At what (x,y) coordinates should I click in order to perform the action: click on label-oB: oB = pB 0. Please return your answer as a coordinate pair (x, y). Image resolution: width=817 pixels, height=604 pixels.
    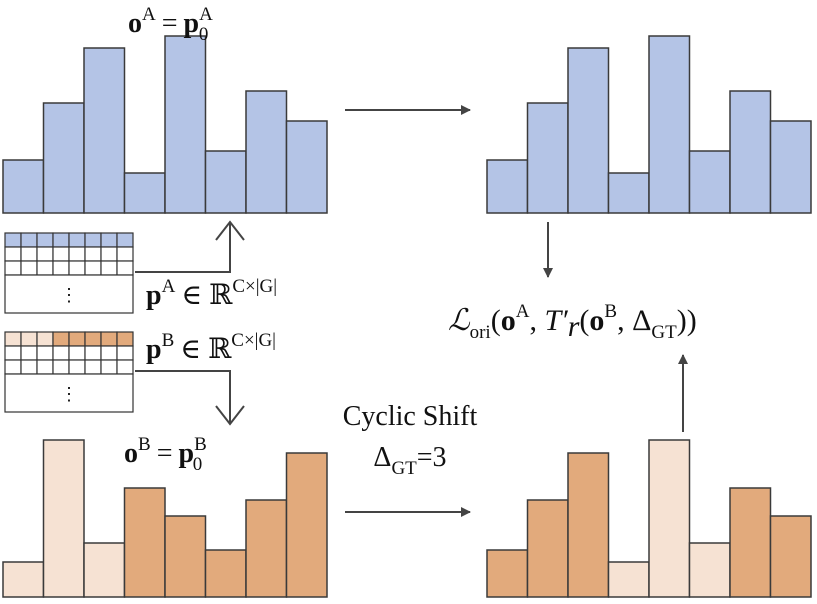
    Looking at the image, I should click on (165, 454).